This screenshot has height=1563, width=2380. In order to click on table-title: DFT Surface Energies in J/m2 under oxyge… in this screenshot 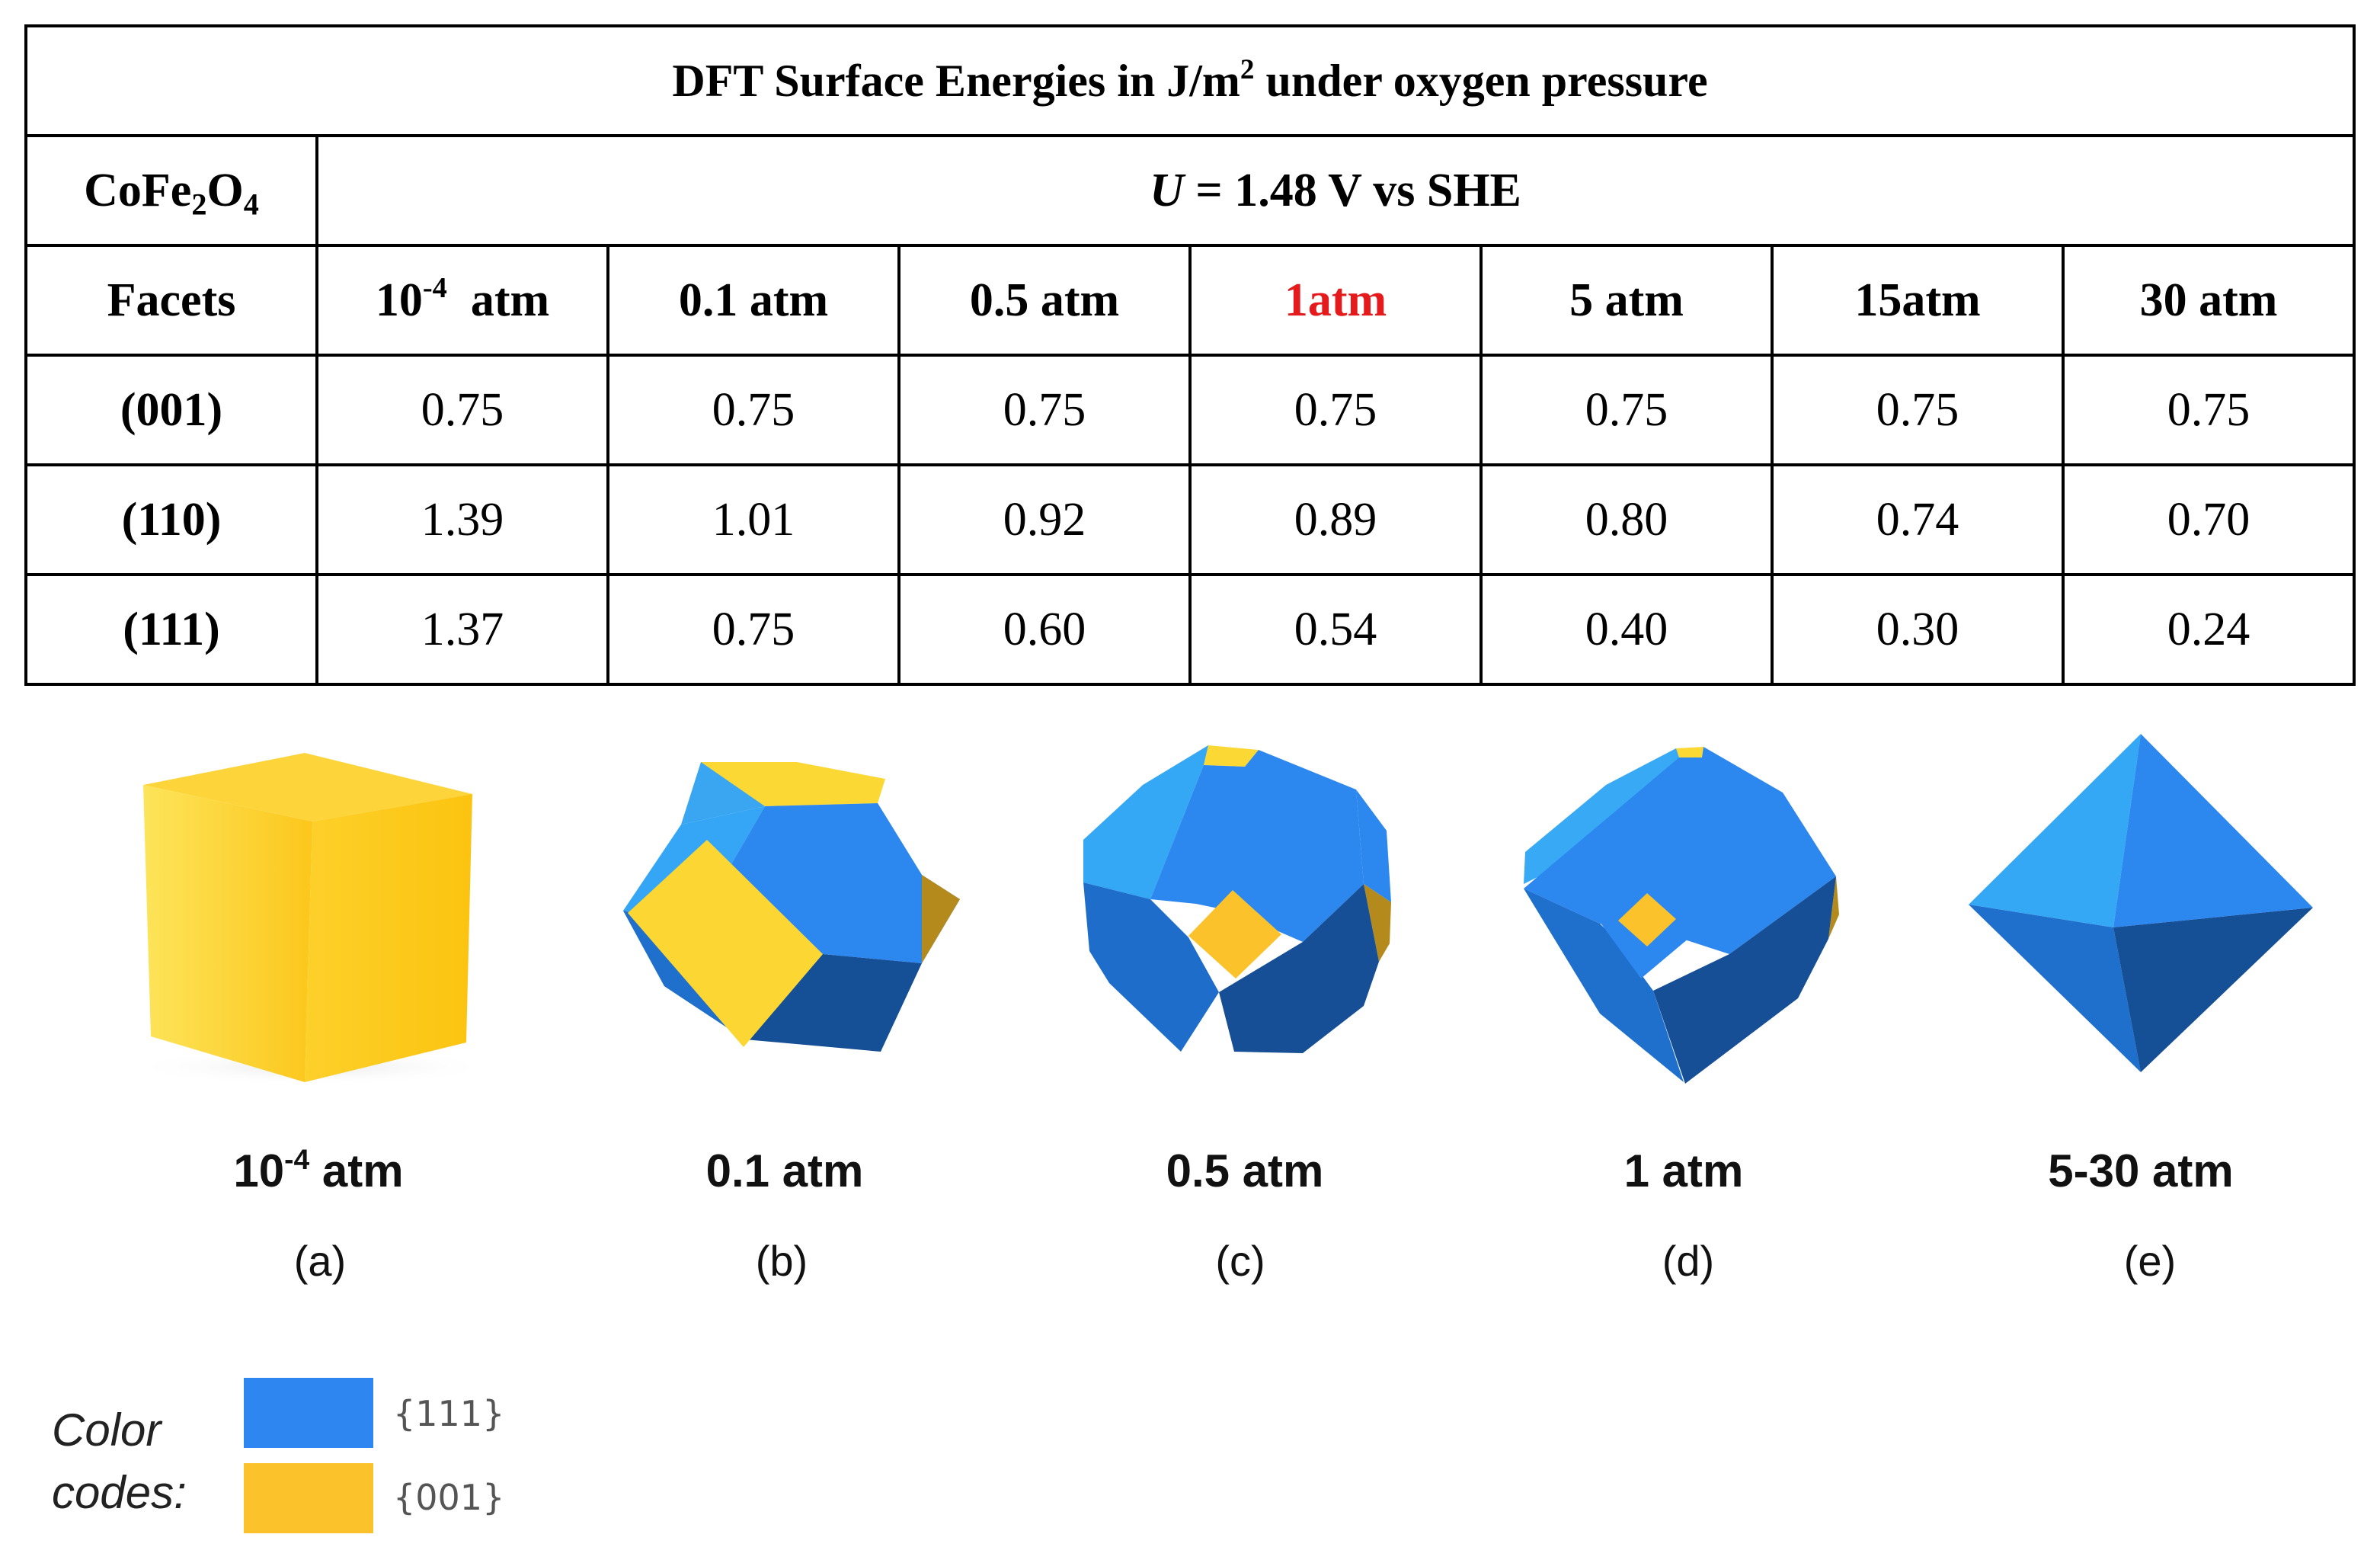, I will do `click(1190, 80)`.